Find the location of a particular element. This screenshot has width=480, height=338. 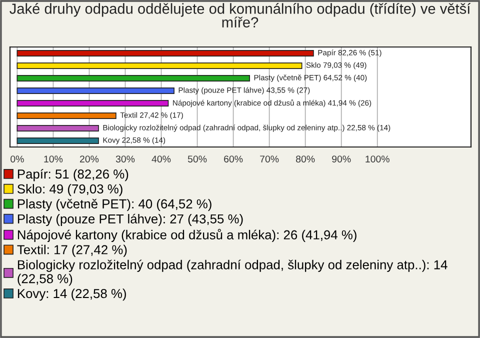

x-tick-label: 50% is located at coordinates (197, 159).